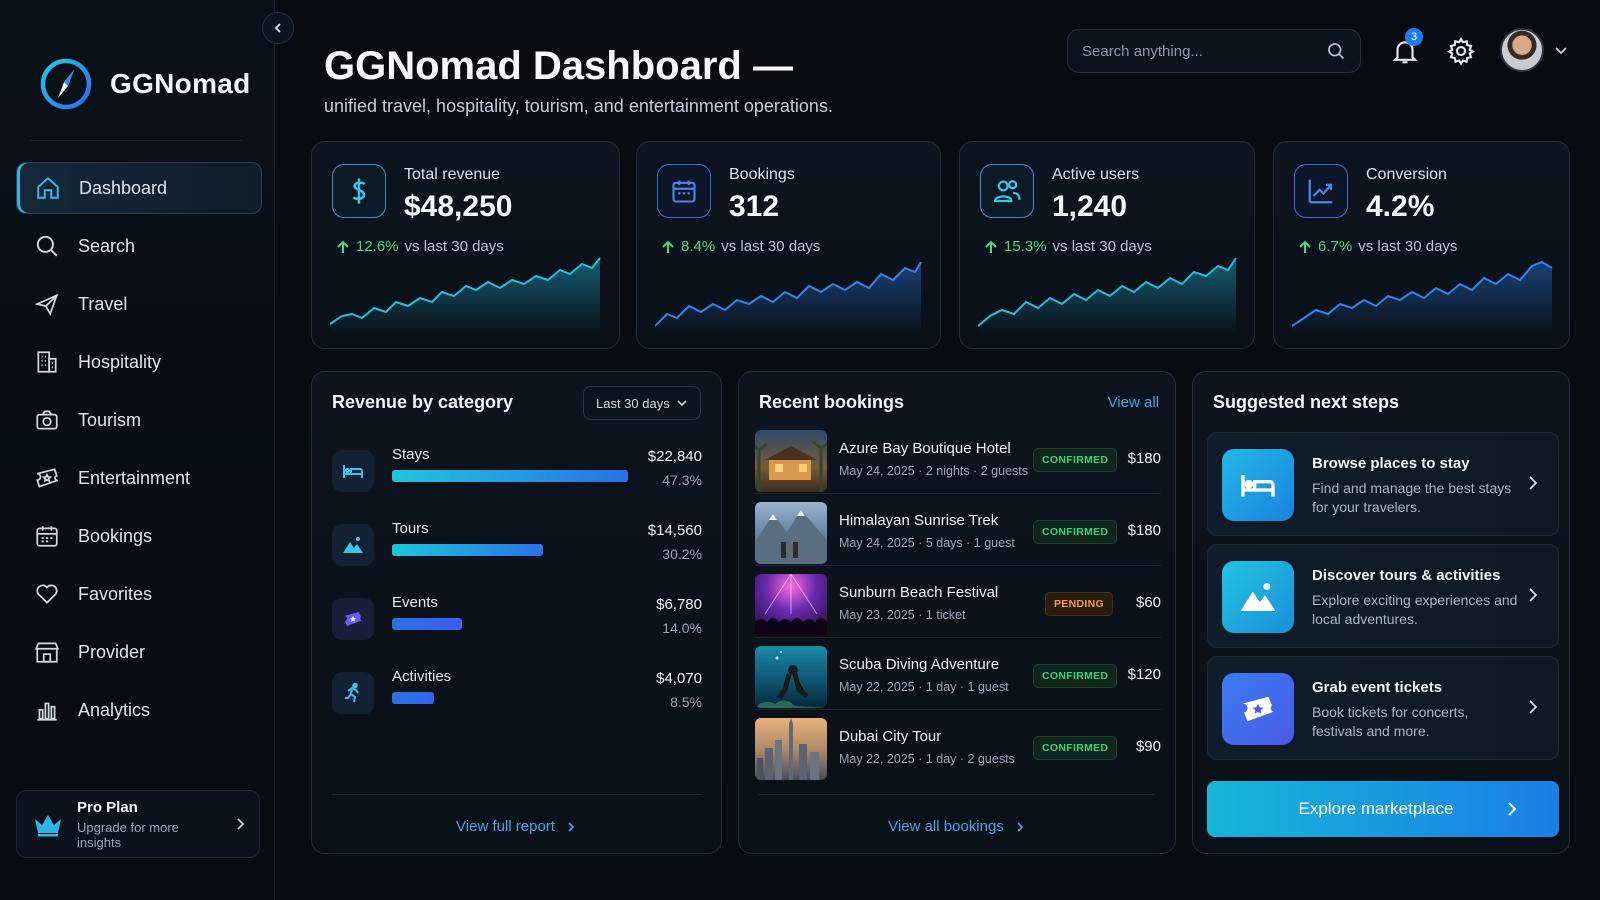  Describe the element at coordinates (139, 594) in the screenshot. I see `sidebar-item-favorites: Favorites` at that location.